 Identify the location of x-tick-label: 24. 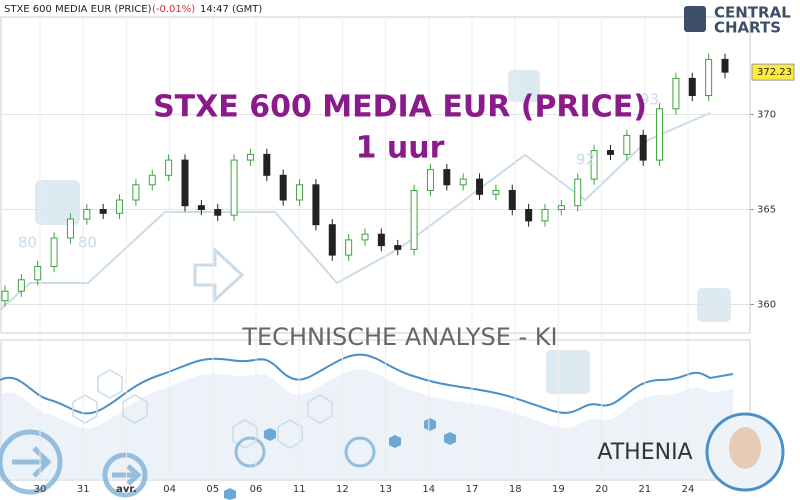
(688, 489).